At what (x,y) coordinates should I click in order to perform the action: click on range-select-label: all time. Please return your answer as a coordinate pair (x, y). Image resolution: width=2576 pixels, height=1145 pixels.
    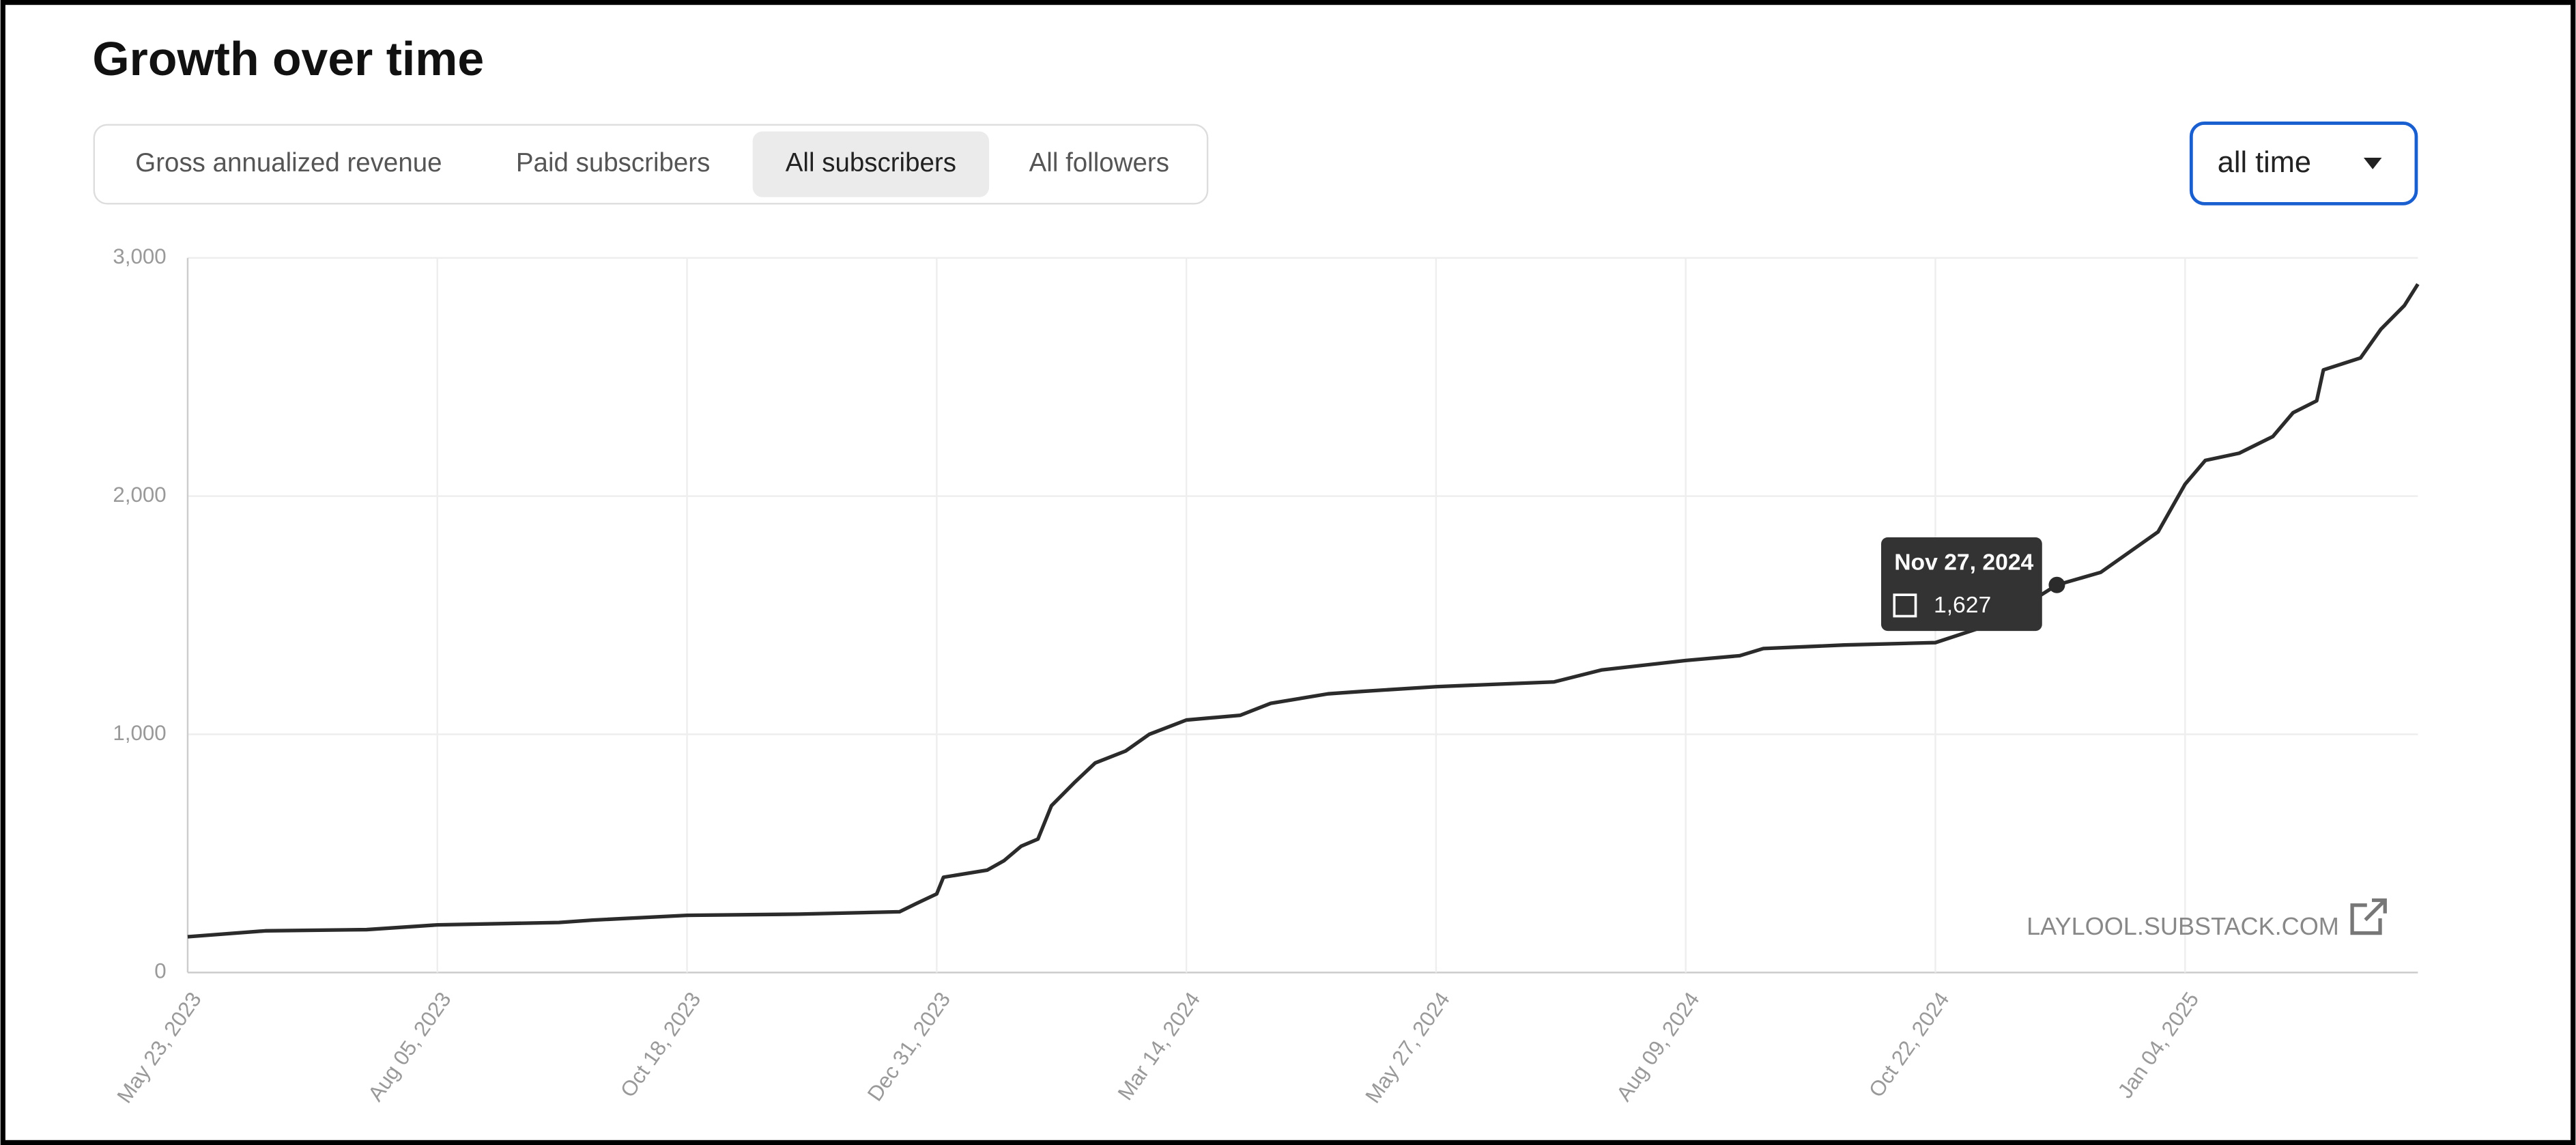
    Looking at the image, I should click on (2264, 162).